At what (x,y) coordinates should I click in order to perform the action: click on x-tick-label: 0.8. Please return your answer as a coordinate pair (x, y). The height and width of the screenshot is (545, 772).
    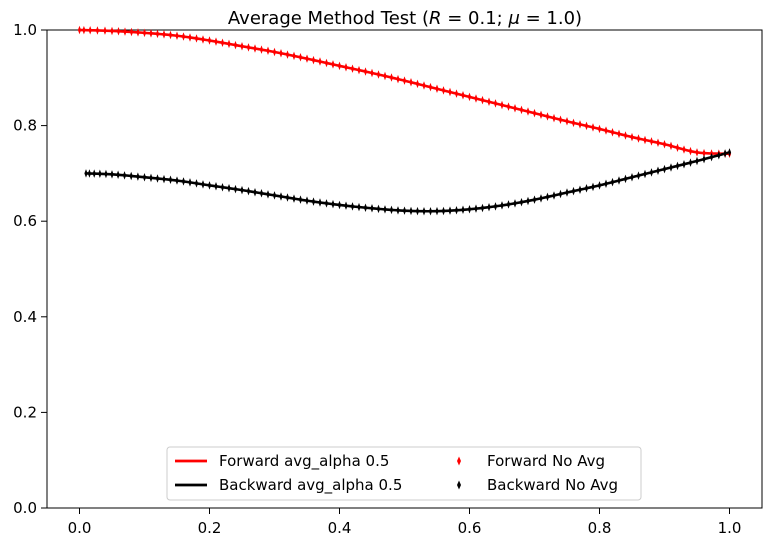
    Looking at the image, I should click on (600, 528).